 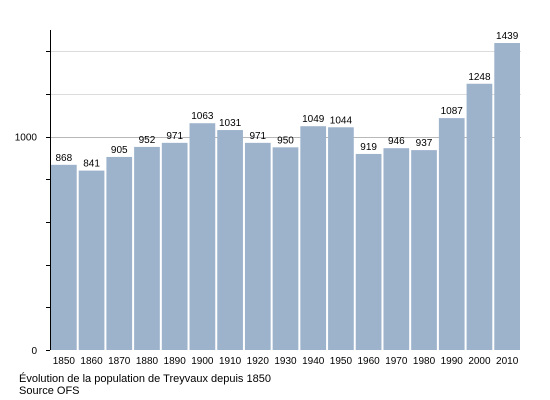 I want to click on y-tick-label-1000: 1000, so click(x=26, y=138).